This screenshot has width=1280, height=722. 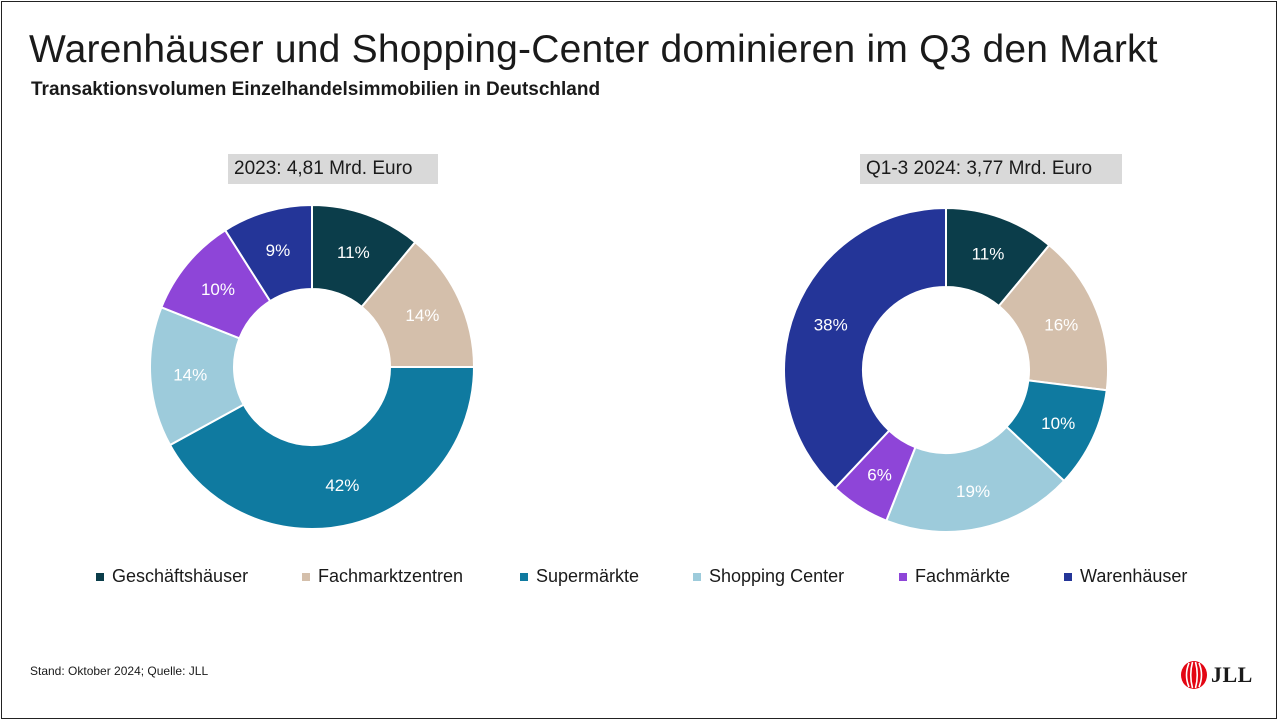 I want to click on legend-item-supermaerkte: Supermärkte, so click(x=579, y=576).